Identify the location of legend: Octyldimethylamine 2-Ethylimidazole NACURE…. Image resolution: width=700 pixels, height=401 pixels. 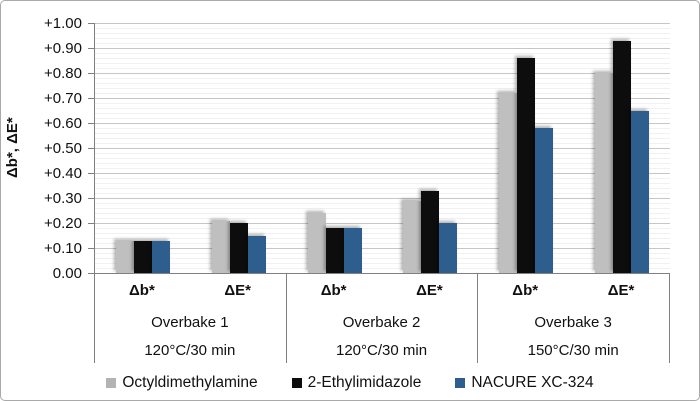
(350, 383).